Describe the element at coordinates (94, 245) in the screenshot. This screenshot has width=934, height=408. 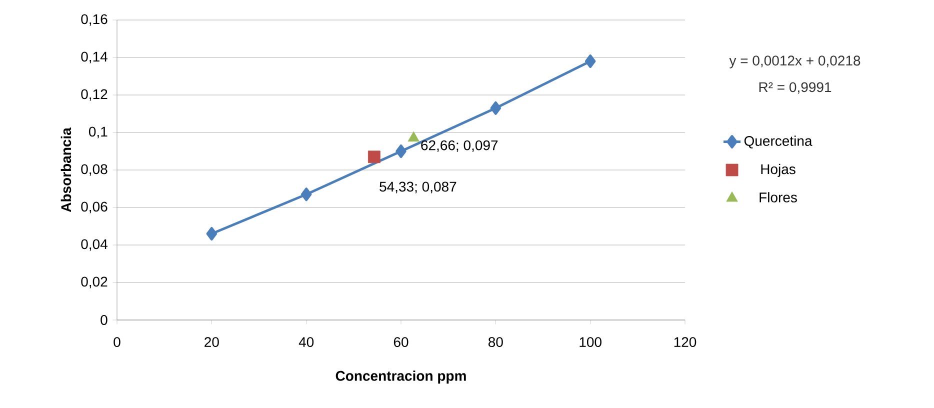
I see `y-tick-label: 0,04` at that location.